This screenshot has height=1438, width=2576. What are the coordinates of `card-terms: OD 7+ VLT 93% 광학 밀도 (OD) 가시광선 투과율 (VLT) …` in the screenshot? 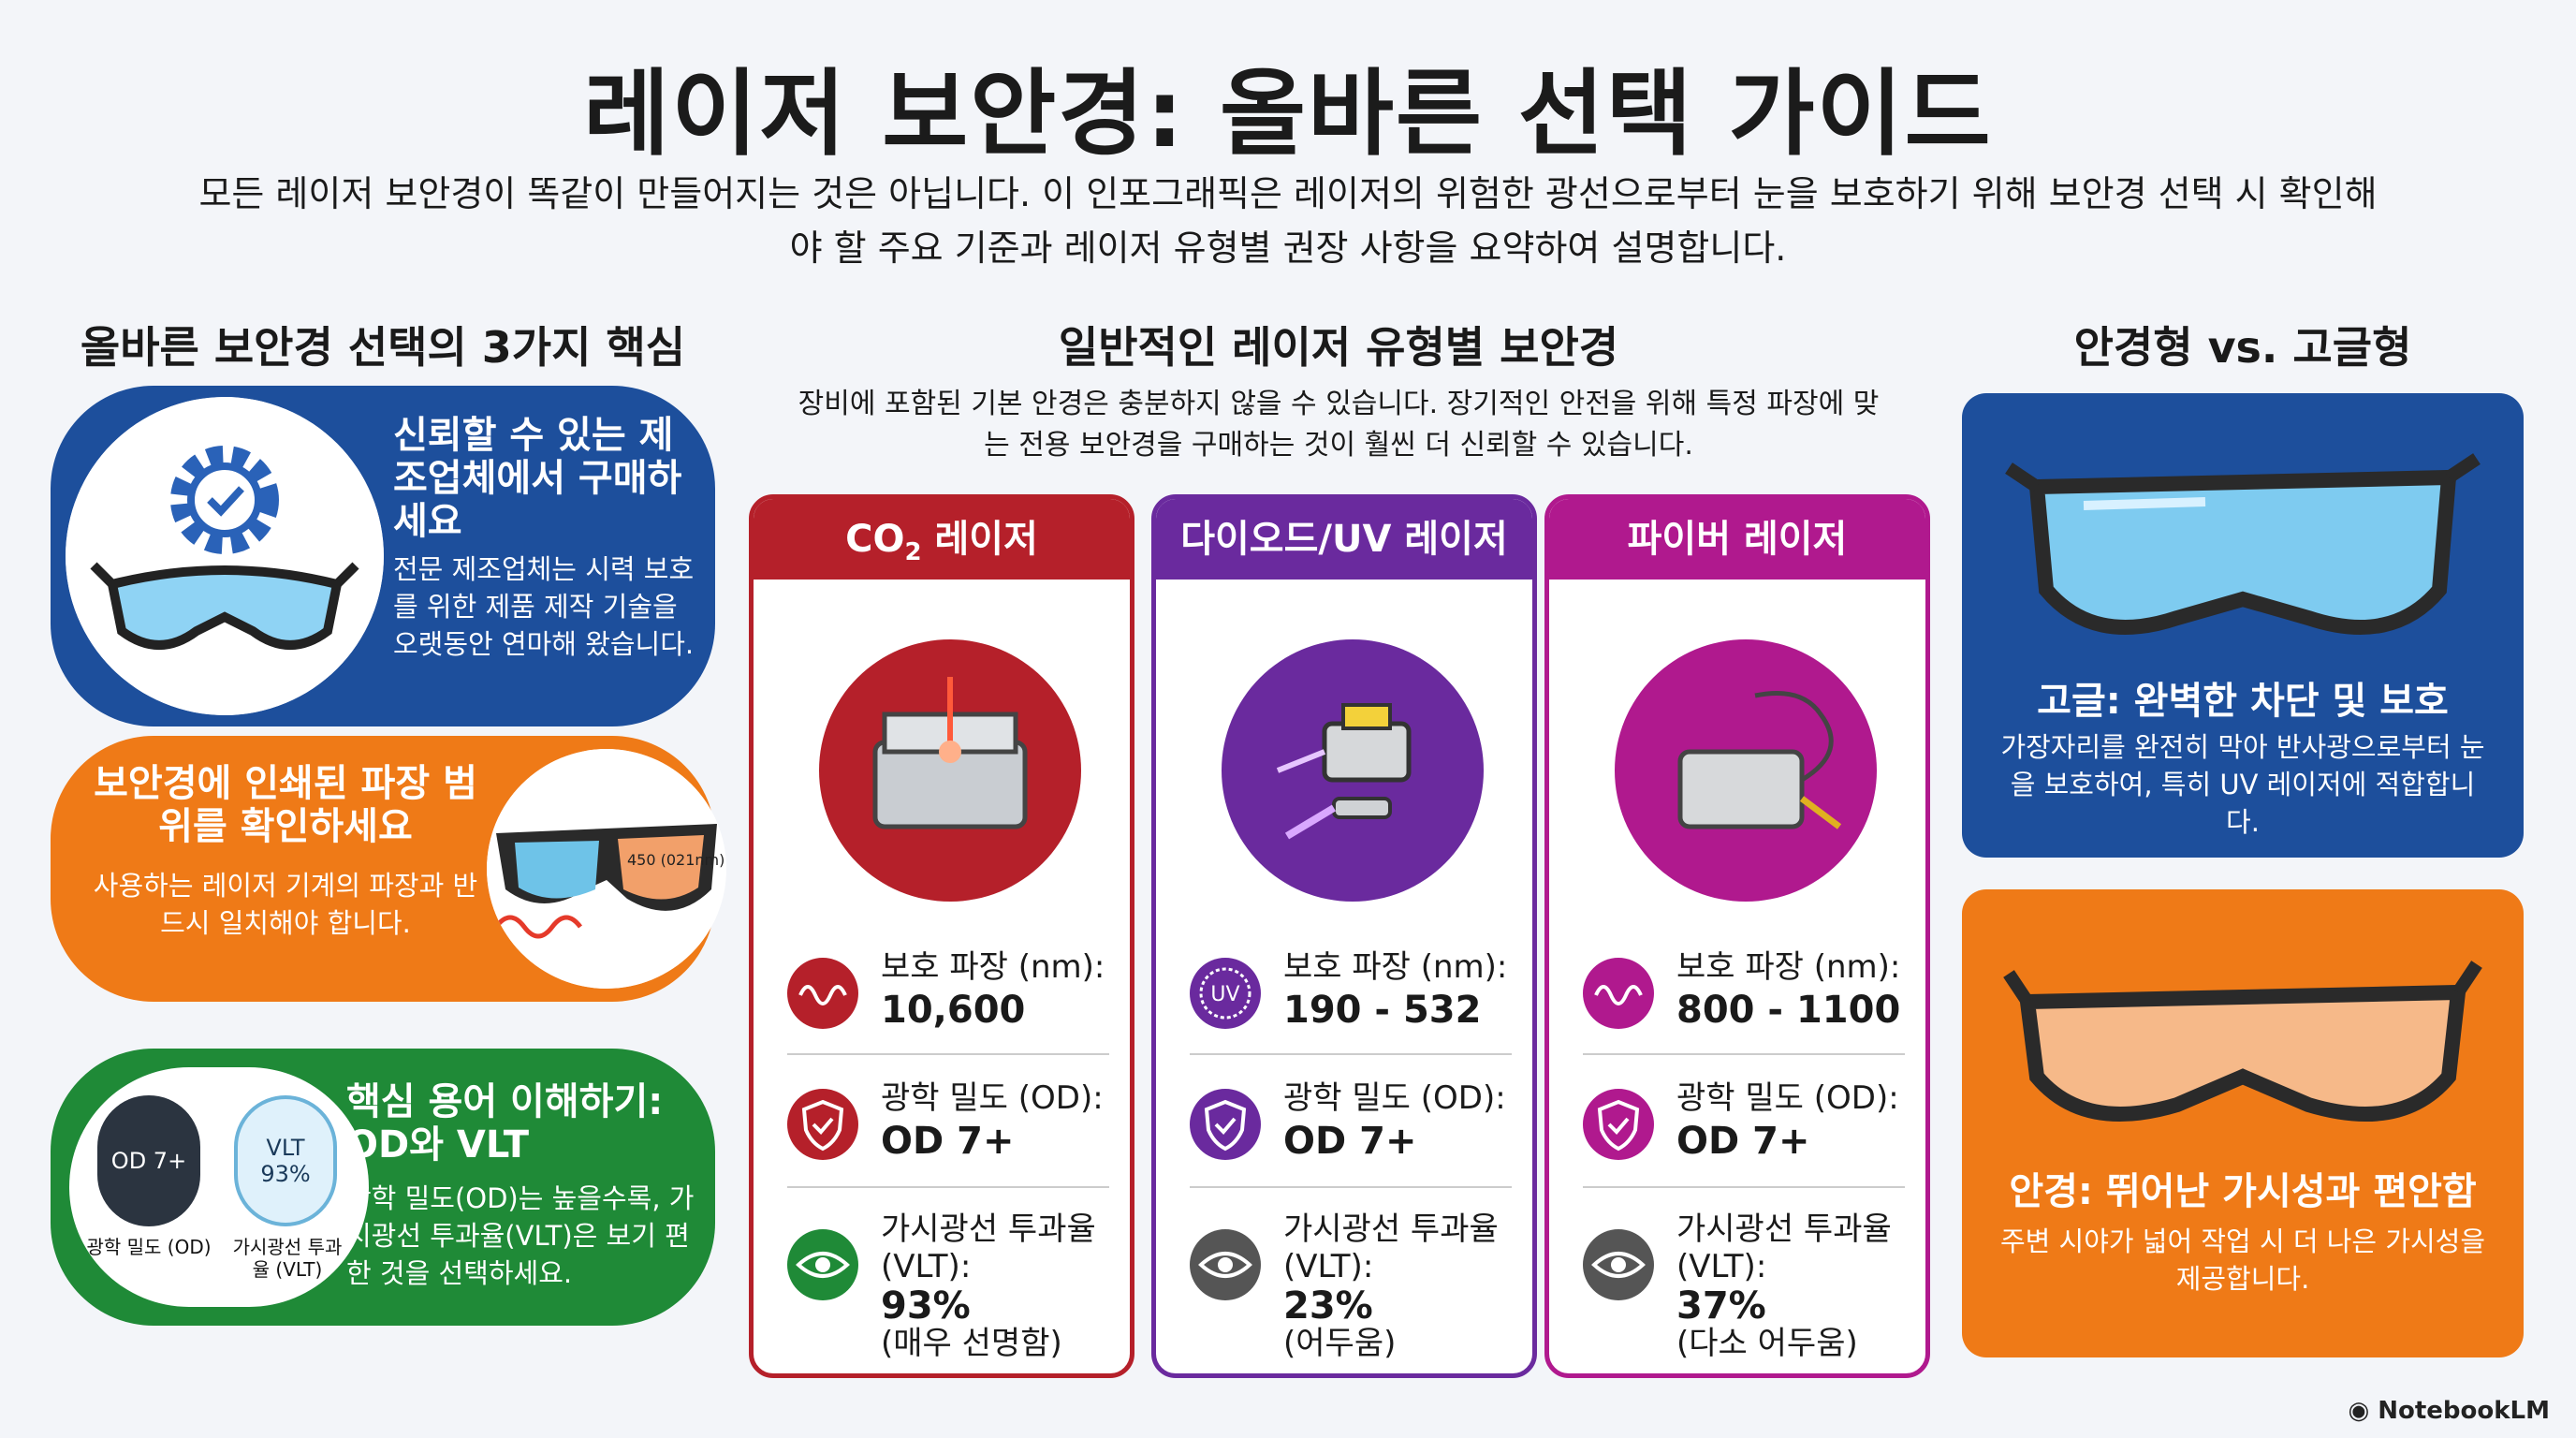 It's located at (383, 1187).